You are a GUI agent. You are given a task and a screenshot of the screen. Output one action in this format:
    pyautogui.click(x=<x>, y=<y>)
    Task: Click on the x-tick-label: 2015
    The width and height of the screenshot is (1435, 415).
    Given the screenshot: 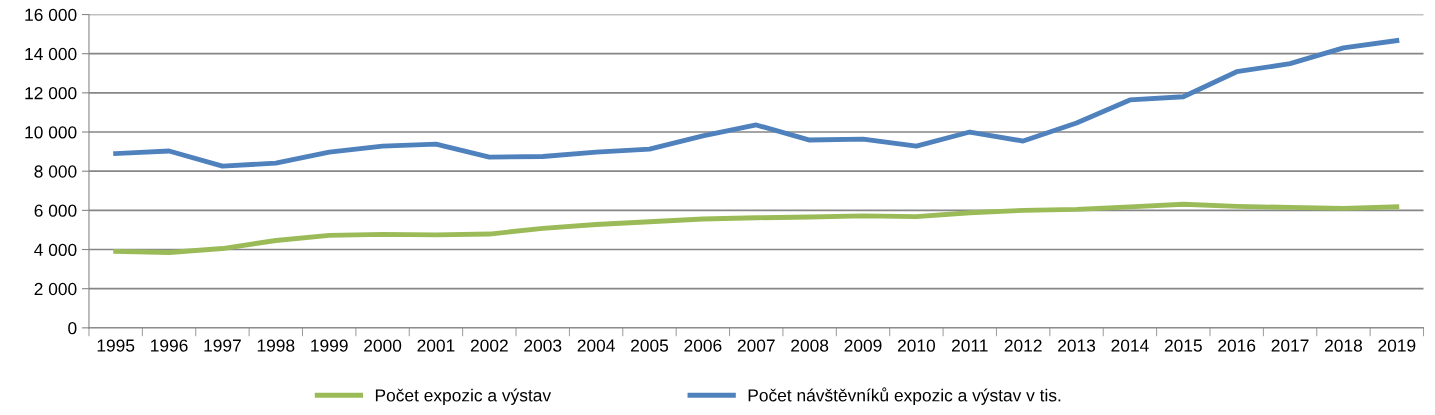 What is the action you would take?
    pyautogui.click(x=1183, y=345)
    